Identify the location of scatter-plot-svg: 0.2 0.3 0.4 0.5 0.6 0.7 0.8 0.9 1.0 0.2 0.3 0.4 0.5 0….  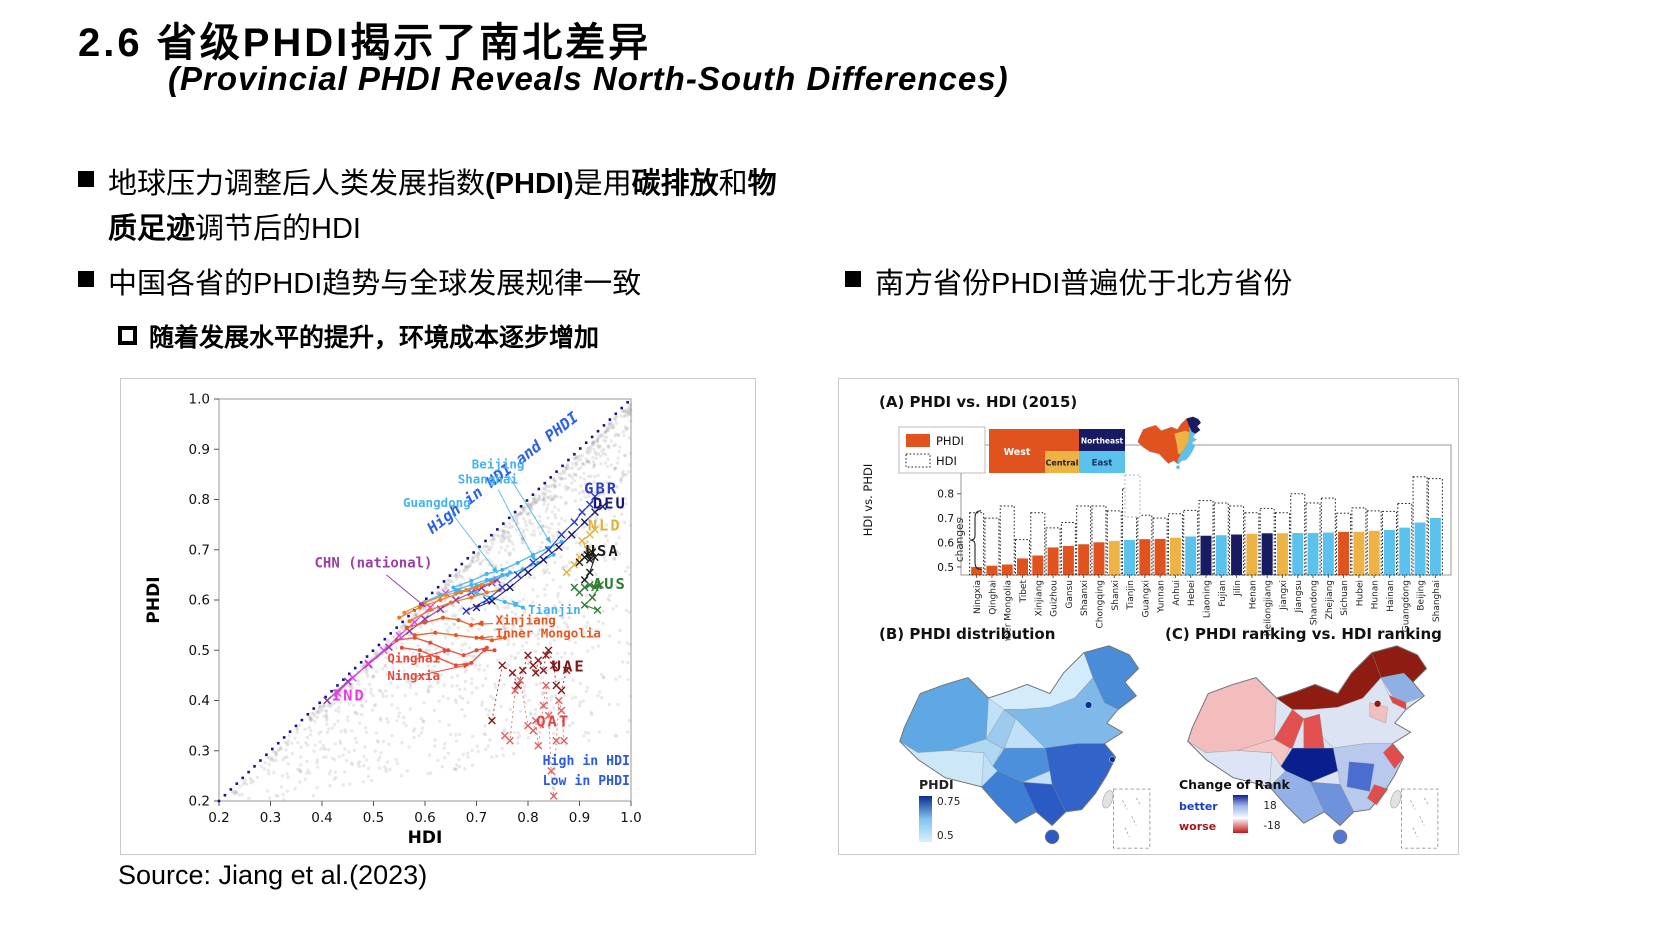
(393, 620).